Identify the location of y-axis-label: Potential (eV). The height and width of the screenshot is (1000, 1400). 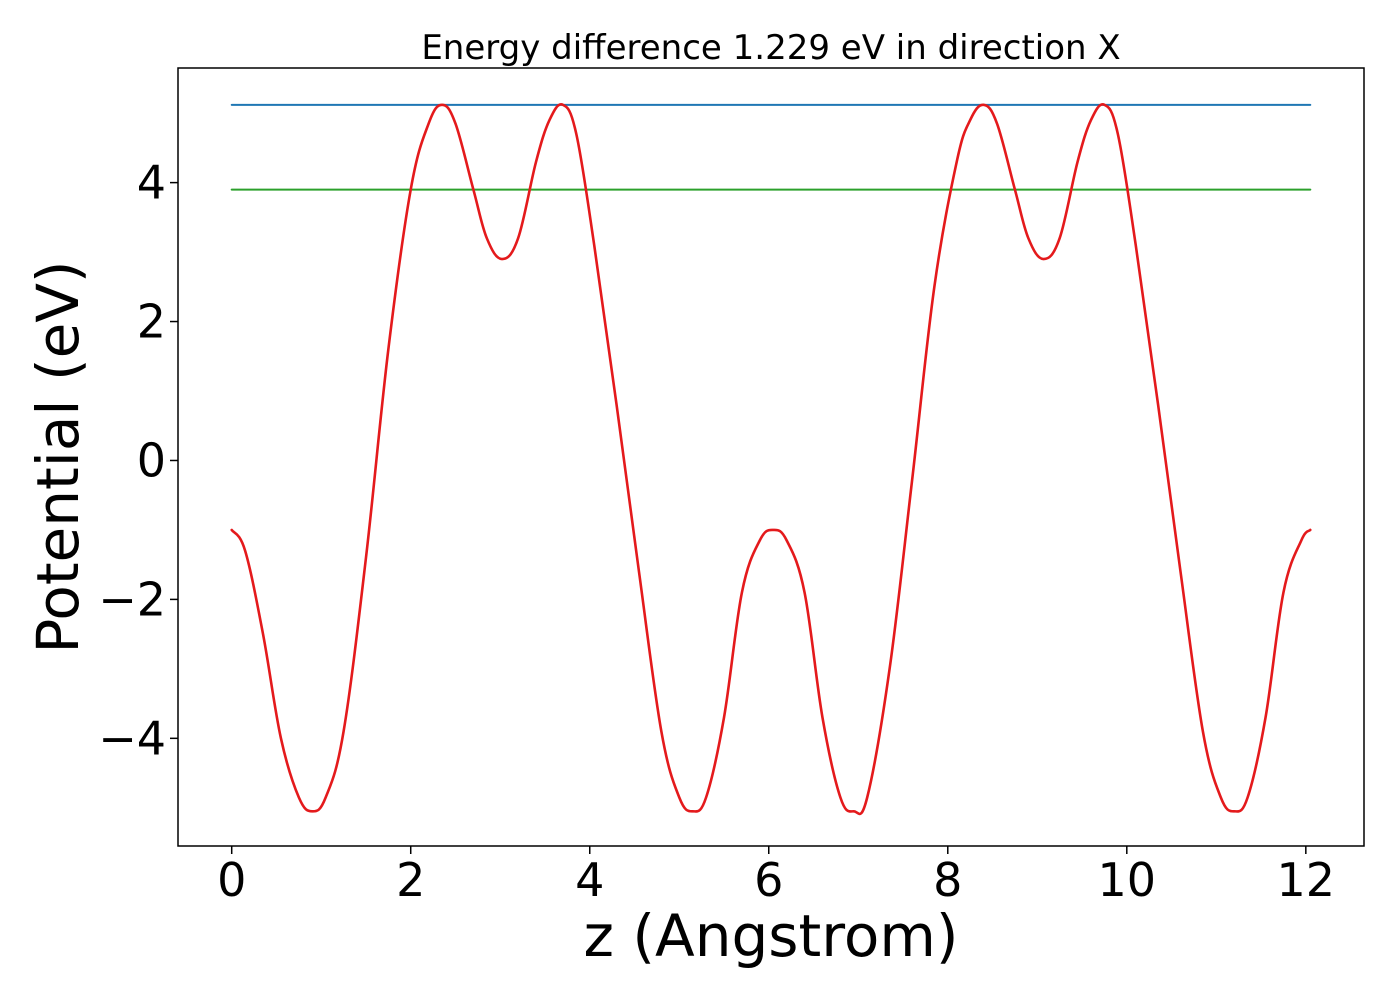
(58, 456).